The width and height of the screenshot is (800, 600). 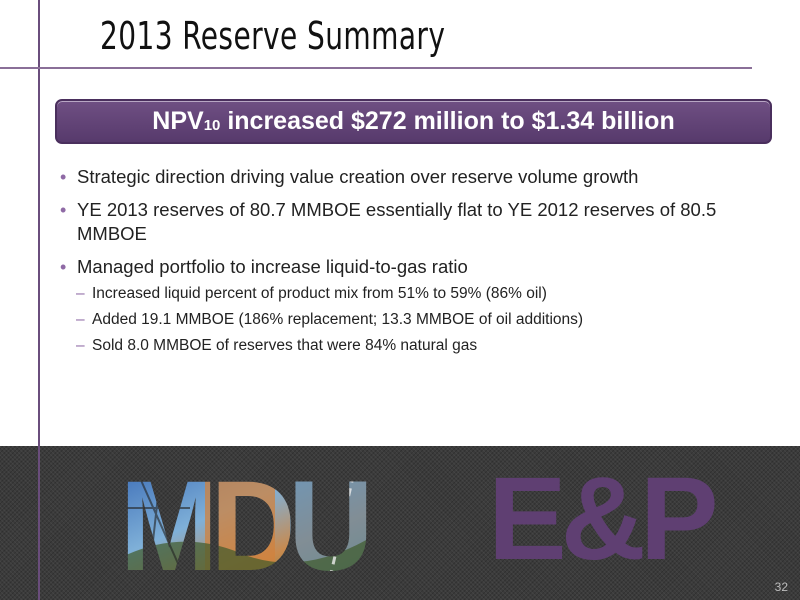 What do you see at coordinates (781, 587) in the screenshot?
I see `page-number: 32` at bounding box center [781, 587].